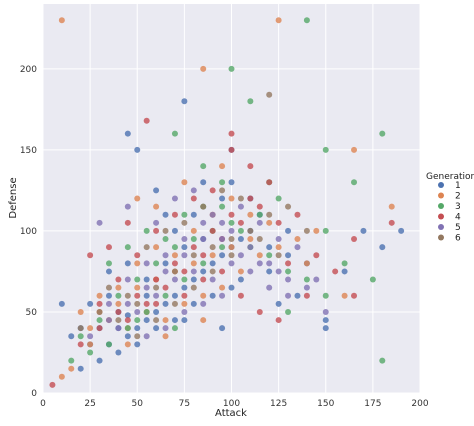  I want to click on legend-entry-label: 1, so click(458, 186).